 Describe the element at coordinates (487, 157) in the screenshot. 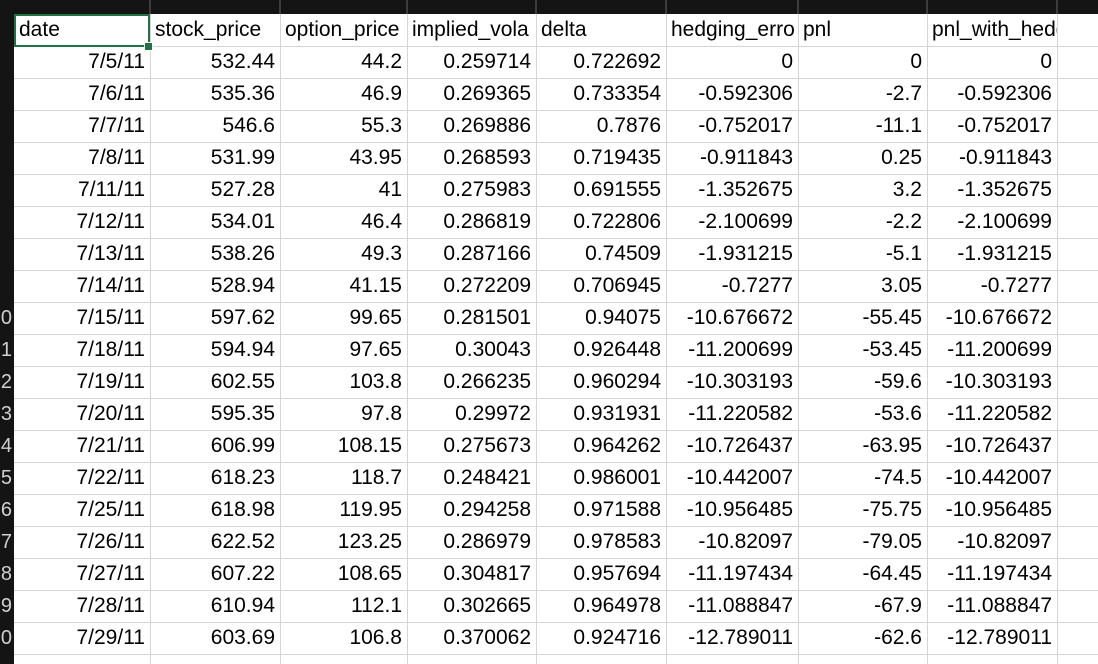

I see `table-cell: 0.268593` at that location.